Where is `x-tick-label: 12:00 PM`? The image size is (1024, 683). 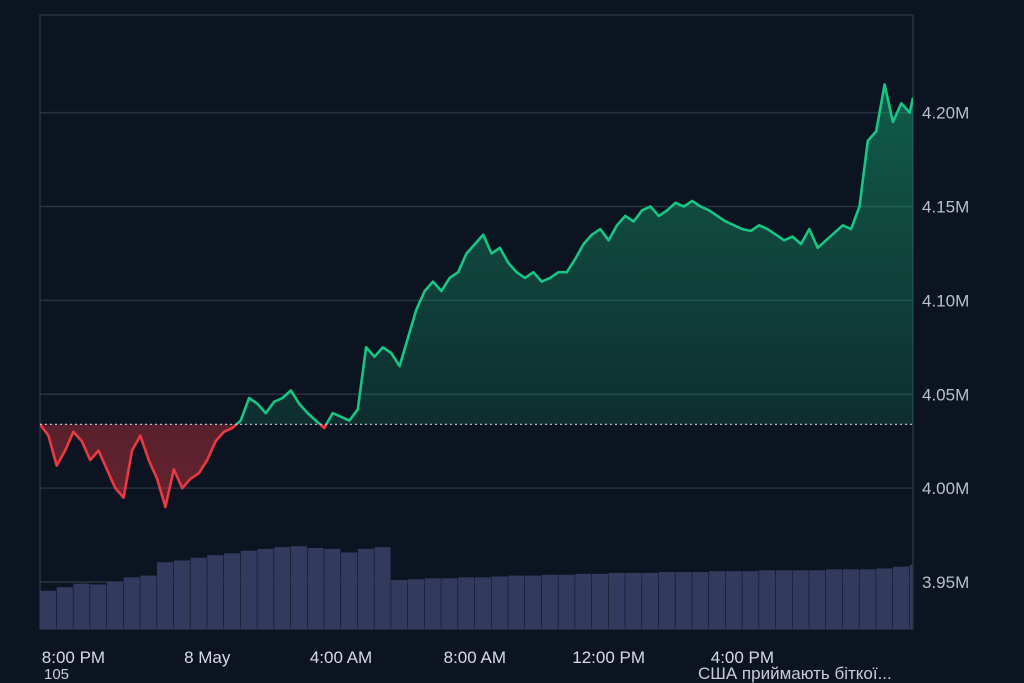 x-tick-label: 12:00 PM is located at coordinates (608, 657).